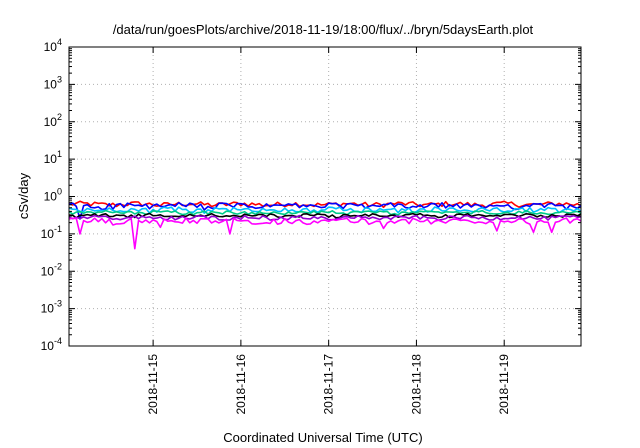  Describe the element at coordinates (59, 42) in the screenshot. I see `y-tick-label-exponent: 4` at that location.